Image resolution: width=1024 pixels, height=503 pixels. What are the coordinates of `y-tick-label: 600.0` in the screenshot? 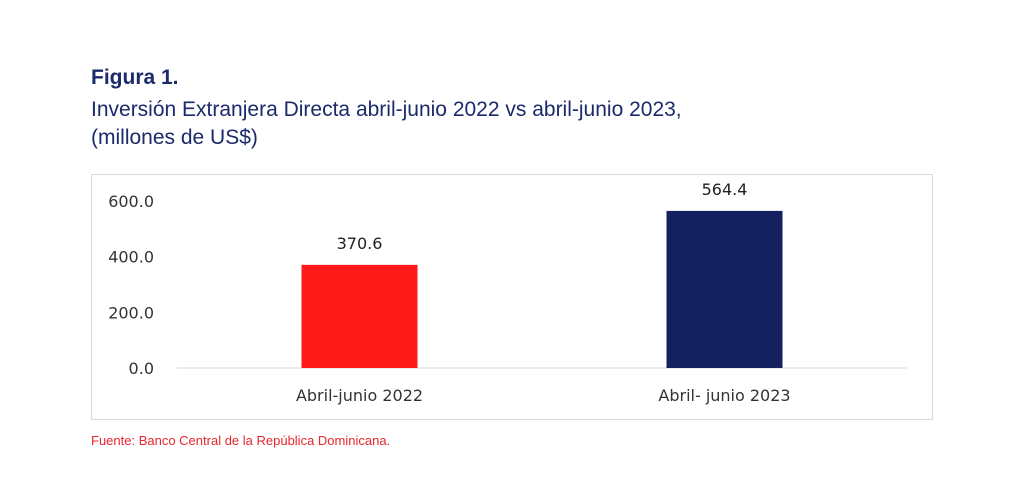 It's located at (131, 201).